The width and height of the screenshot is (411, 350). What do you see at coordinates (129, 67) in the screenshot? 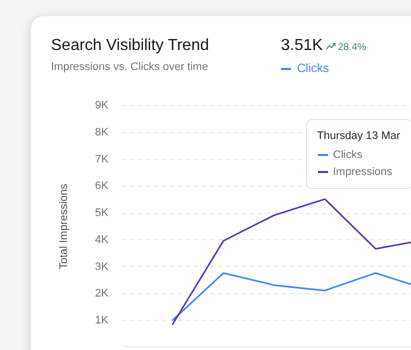
I see `chart-subtitle: Impressions vs. Clicks over time` at bounding box center [129, 67].